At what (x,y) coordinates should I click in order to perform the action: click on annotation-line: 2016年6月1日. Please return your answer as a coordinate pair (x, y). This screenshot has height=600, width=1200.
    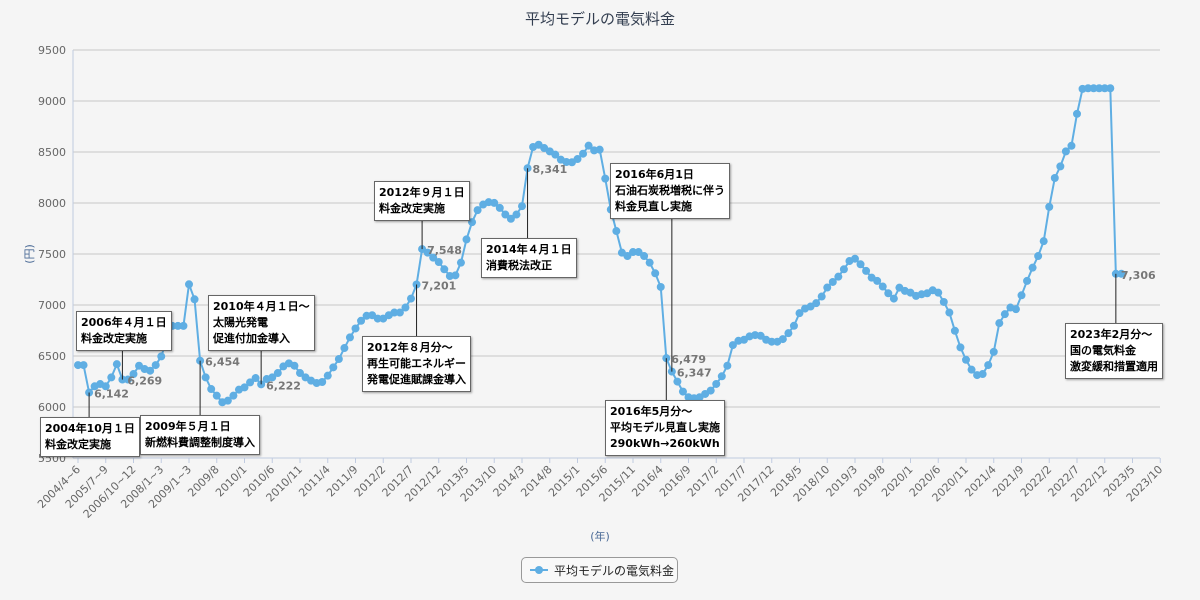
    Looking at the image, I should click on (654, 174).